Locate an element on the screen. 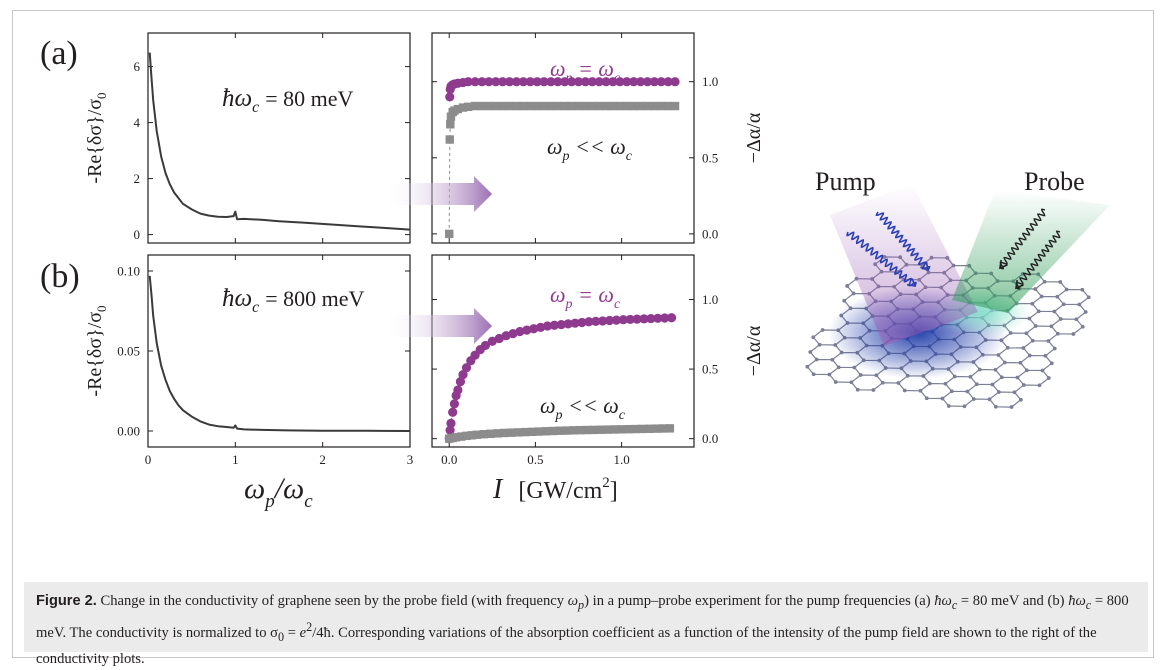 This screenshot has width=1168, height=670. xtick-label-b-right-2: 1.0 is located at coordinates (621, 459).